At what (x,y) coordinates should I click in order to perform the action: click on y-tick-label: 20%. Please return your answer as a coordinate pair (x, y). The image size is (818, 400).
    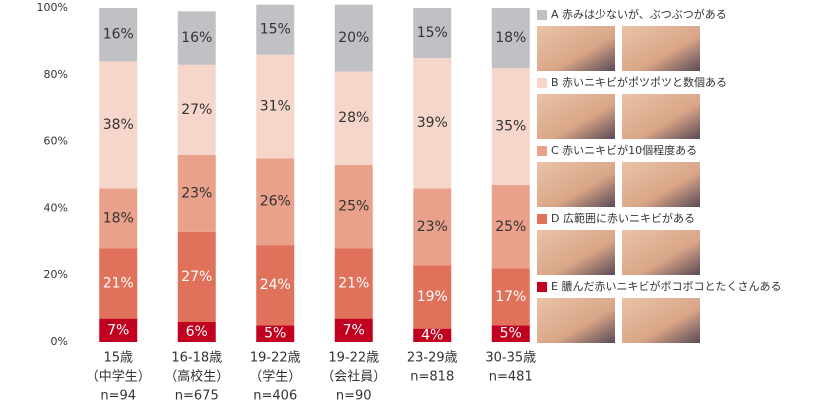
    Looking at the image, I should click on (56, 274).